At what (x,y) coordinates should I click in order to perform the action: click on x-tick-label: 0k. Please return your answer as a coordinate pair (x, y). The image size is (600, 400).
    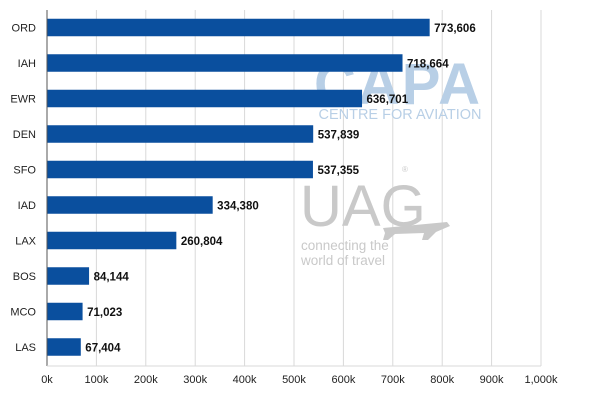
    Looking at the image, I should click on (47, 380).